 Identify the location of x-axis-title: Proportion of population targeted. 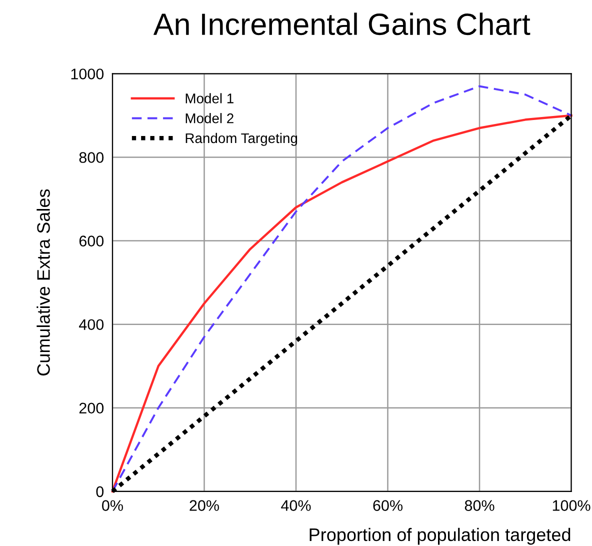
(440, 536).